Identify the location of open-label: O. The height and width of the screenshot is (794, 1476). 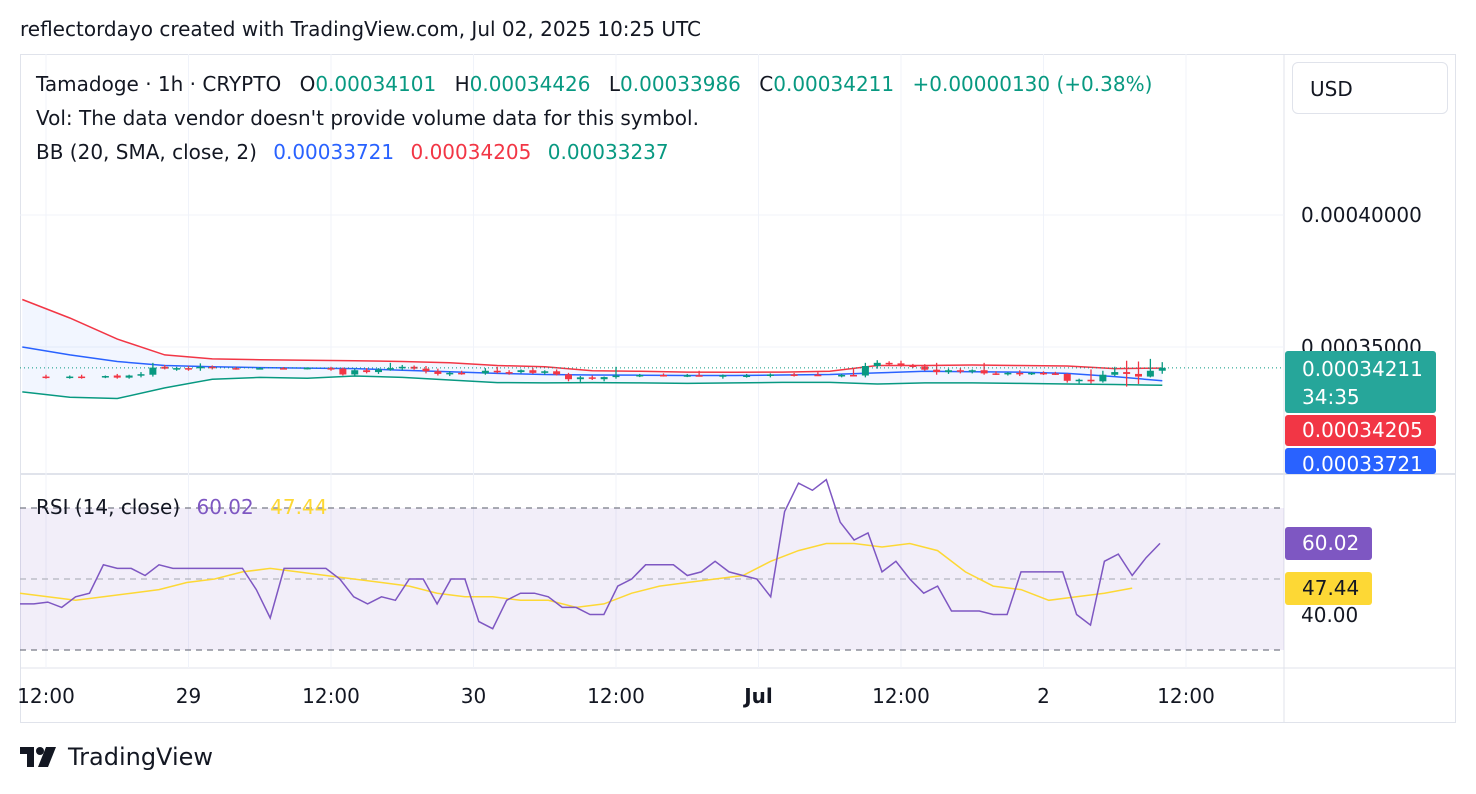
(307, 84).